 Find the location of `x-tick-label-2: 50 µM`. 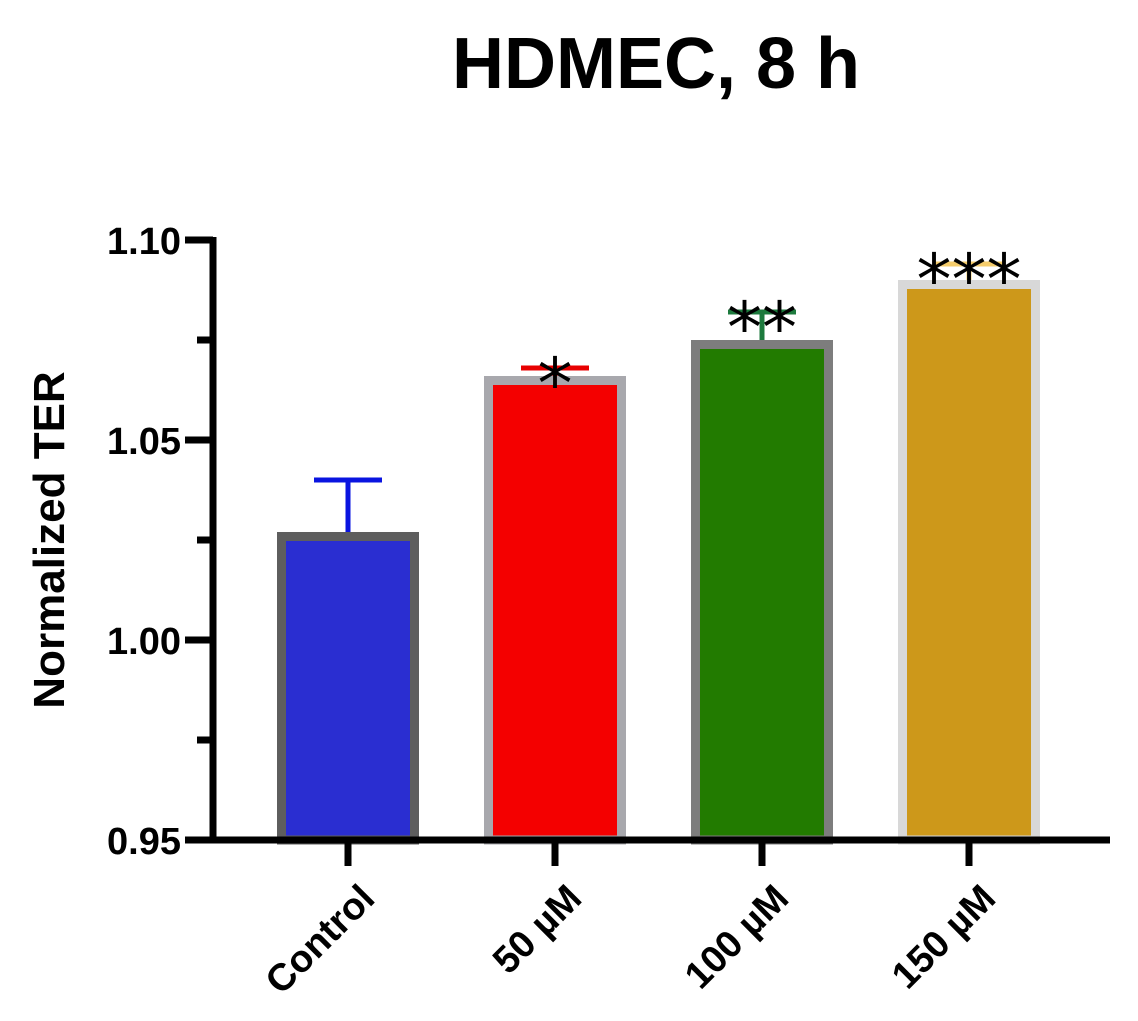

x-tick-label-2: 50 µM is located at coordinates (537, 929).